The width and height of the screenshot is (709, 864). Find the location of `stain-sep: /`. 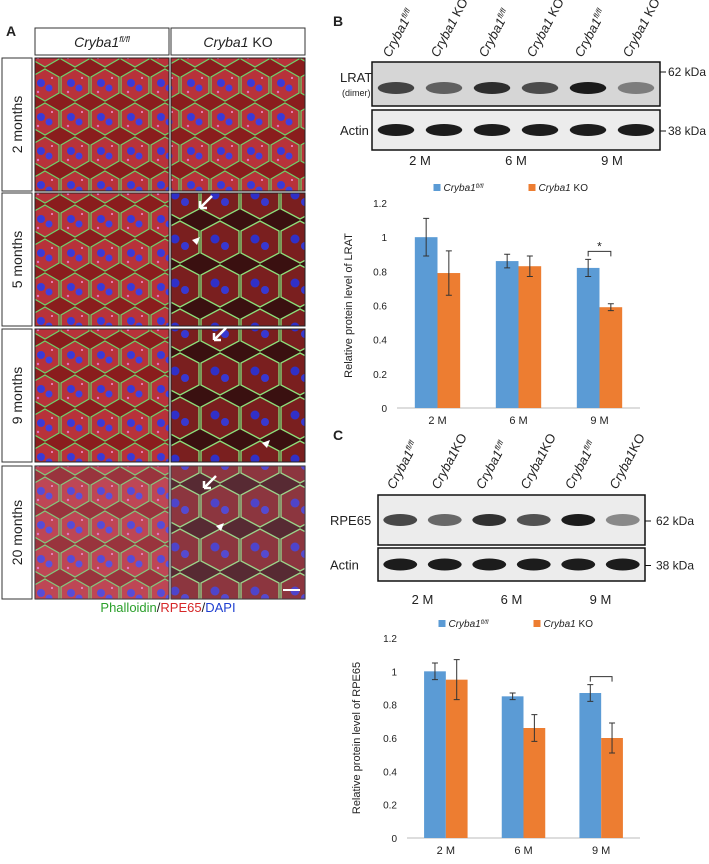

stain-sep: / is located at coordinates (159, 607).